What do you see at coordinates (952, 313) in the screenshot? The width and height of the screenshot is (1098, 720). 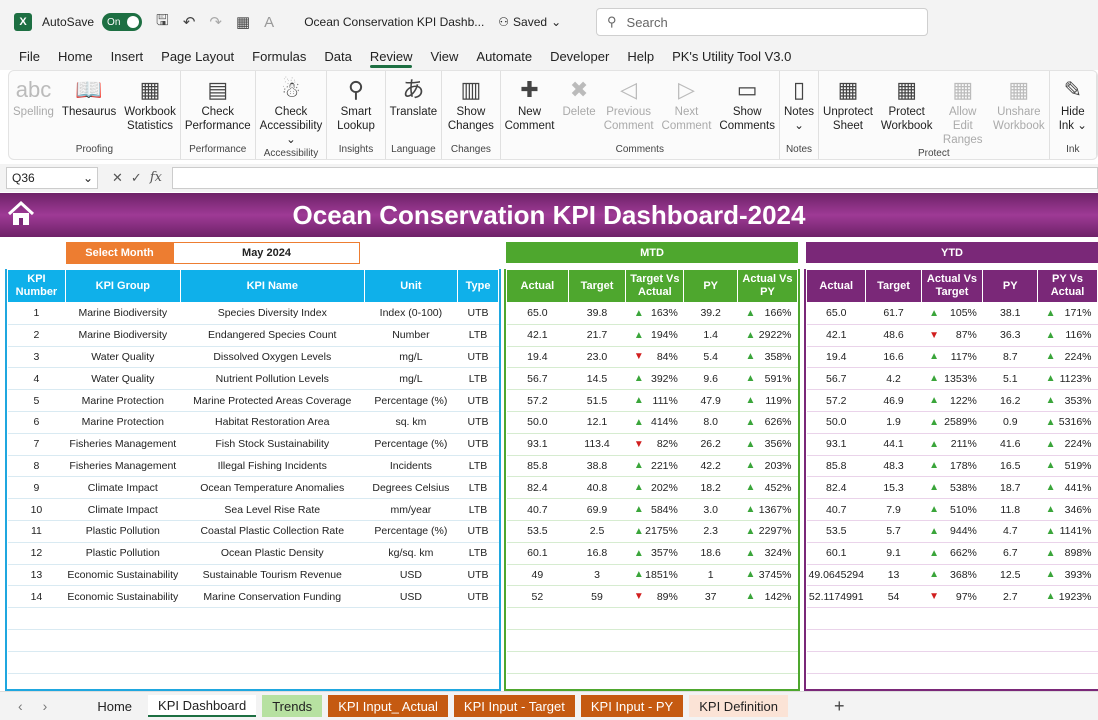 I see `ytd-actual-vs-target-cell: ▲ 105%` at bounding box center [952, 313].